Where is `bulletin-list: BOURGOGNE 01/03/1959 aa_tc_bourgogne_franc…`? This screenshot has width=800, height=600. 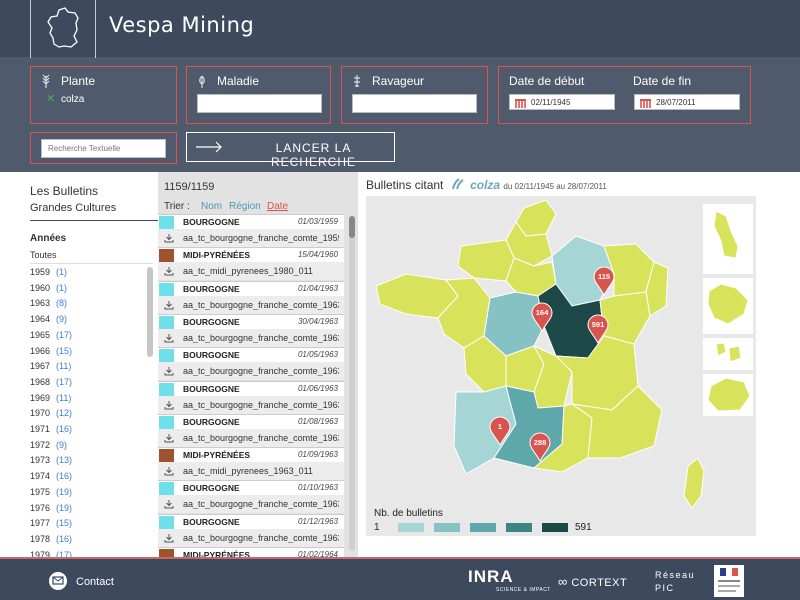 bulletin-list: BOURGOGNE 01/03/1959 aa_tc_bourgogne_franc… is located at coordinates (253, 385).